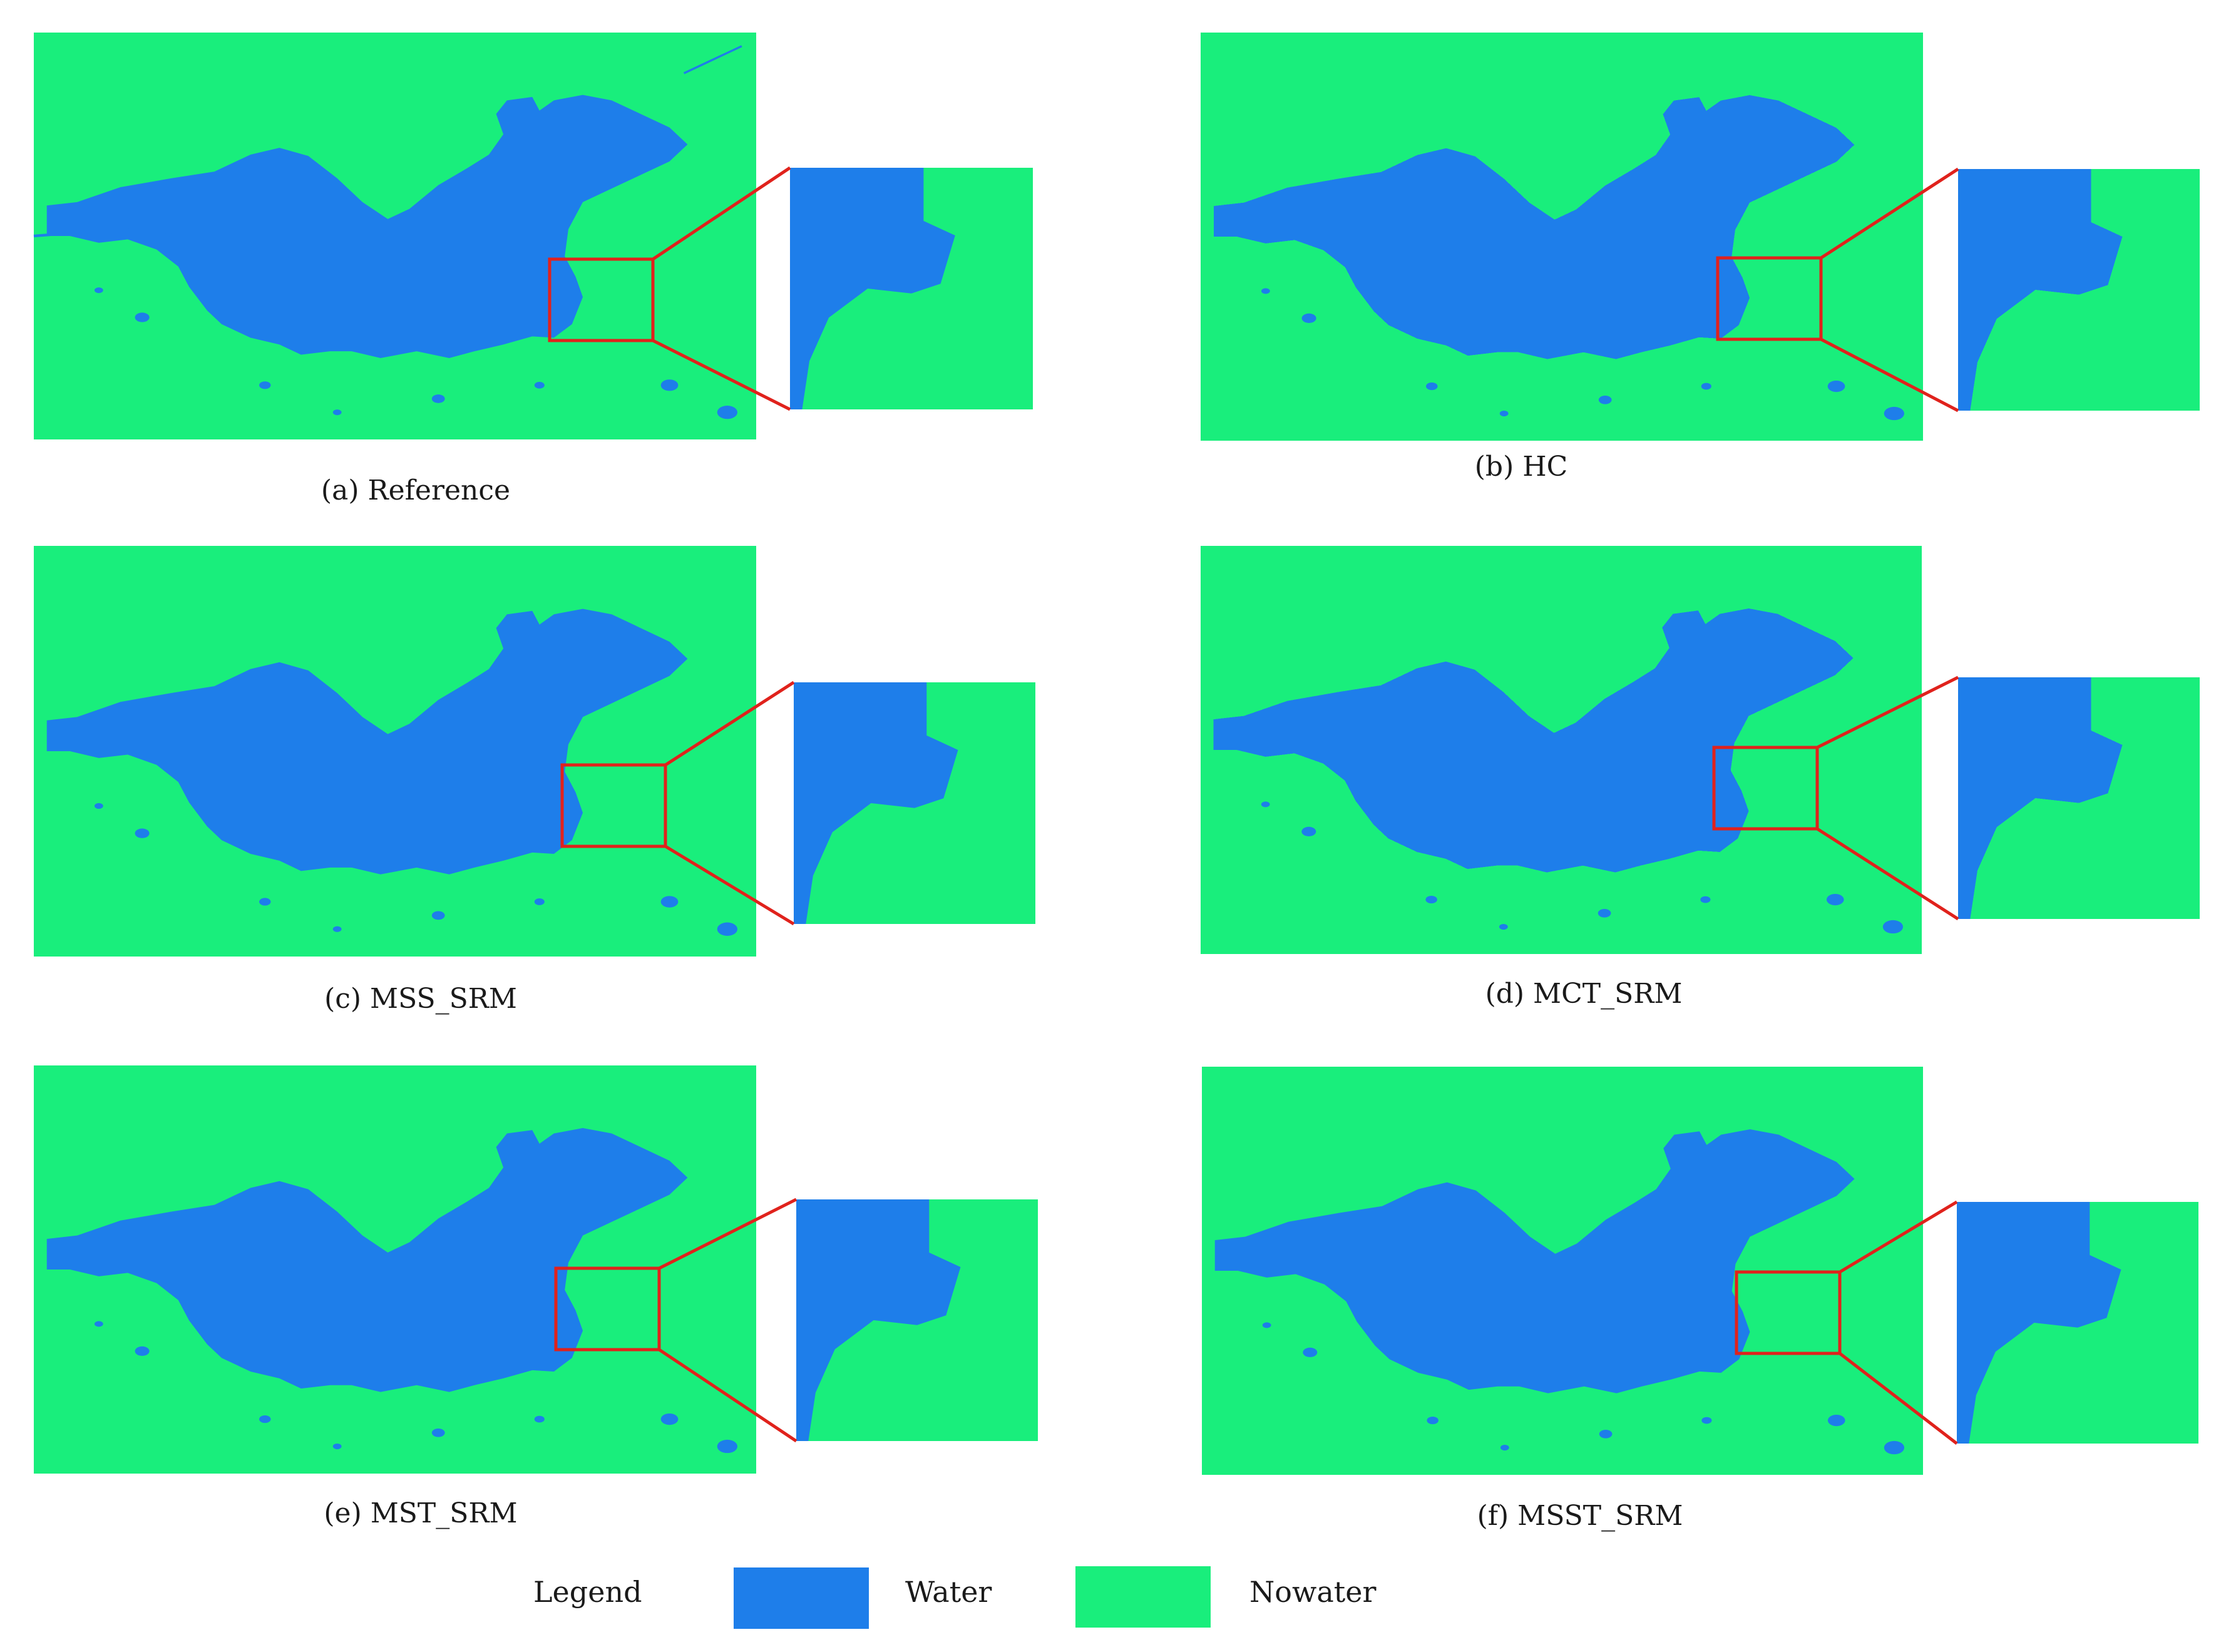 This screenshot has width=2231, height=1652. I want to click on caption-d: (d) MCT_SRM, so click(1584, 994).